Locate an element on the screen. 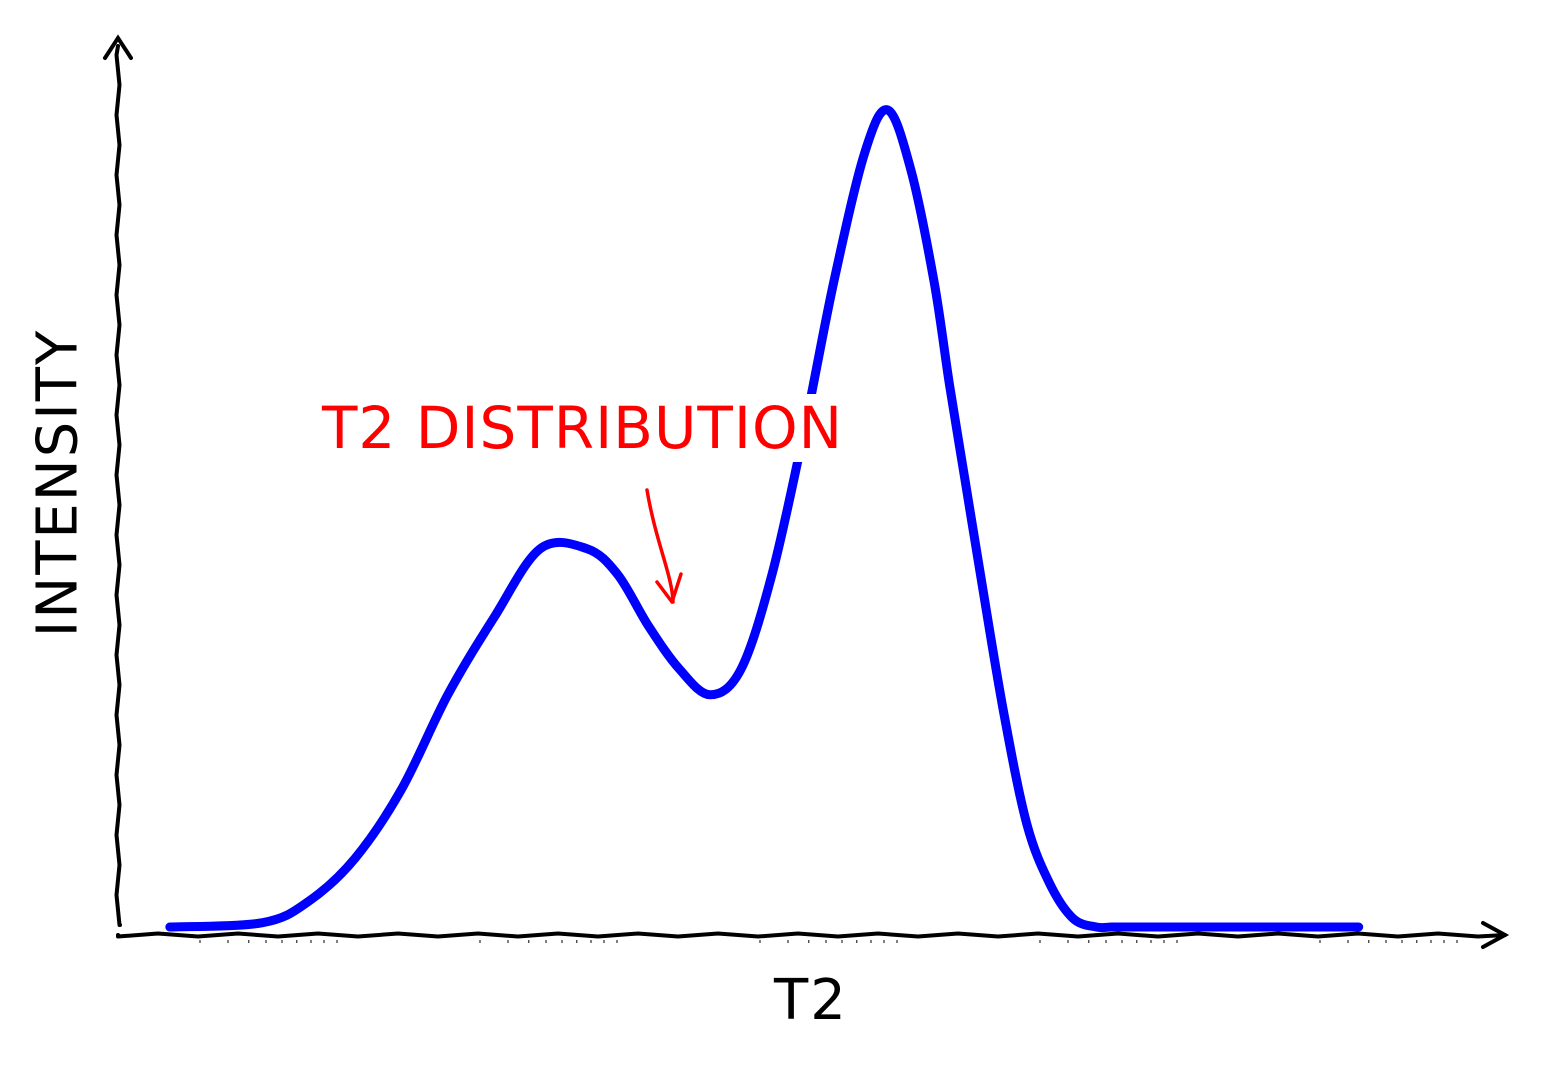 This screenshot has height=1077, width=1544. annotation-label: T2 DISTRIBUTION is located at coordinates (582, 428).